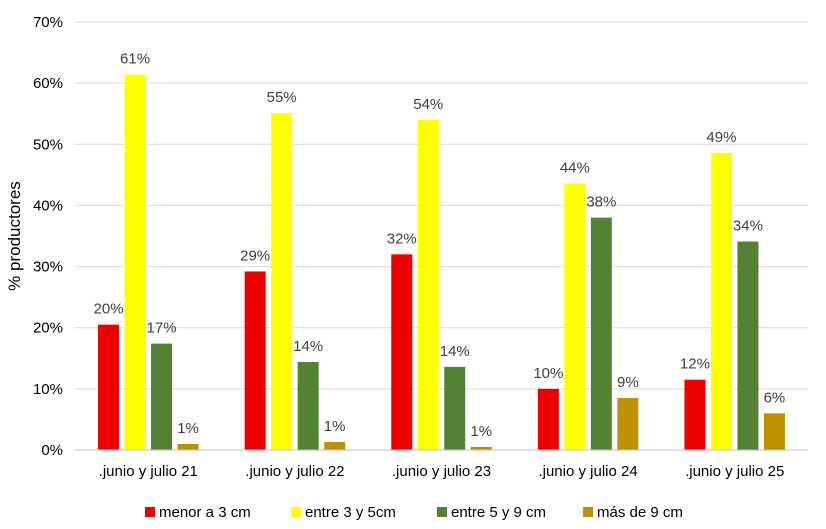  Describe the element at coordinates (48, 144) in the screenshot. I see `y-tick-label: 50%` at that location.